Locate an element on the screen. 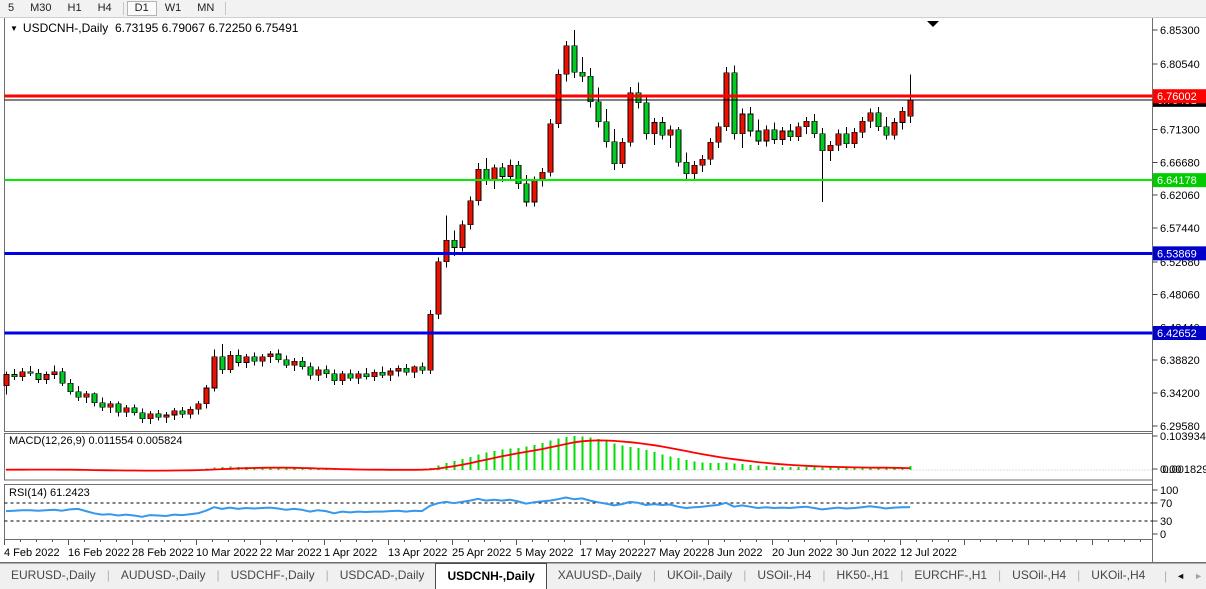 Image resolution: width=1206 pixels, height=589 pixels. symbol-tab-audusd-daily: AUDUSD-,Daily is located at coordinates (163, 575).